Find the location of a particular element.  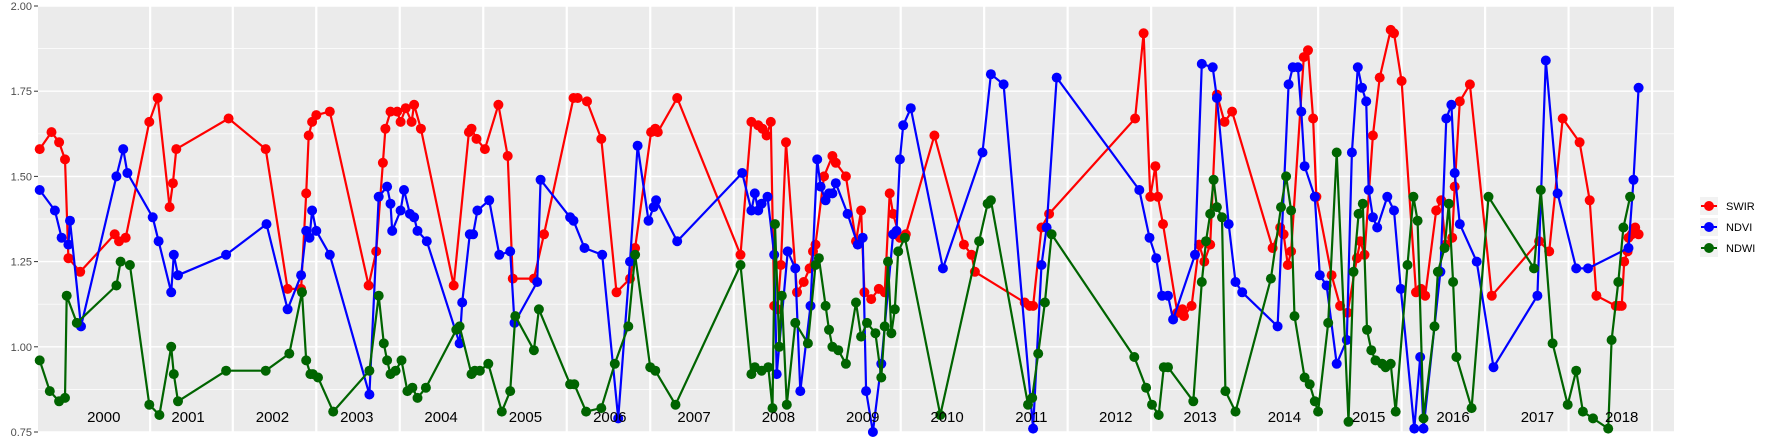

y-tick-label: 0.75 is located at coordinates (21, 433).